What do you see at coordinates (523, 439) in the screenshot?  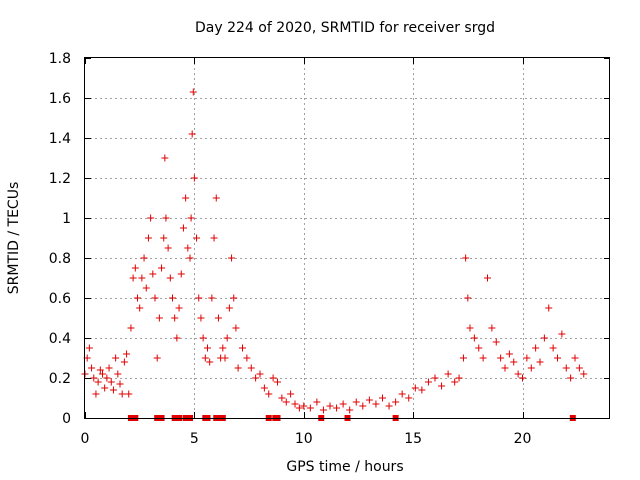 I see `x-tick-label: 20` at bounding box center [523, 439].